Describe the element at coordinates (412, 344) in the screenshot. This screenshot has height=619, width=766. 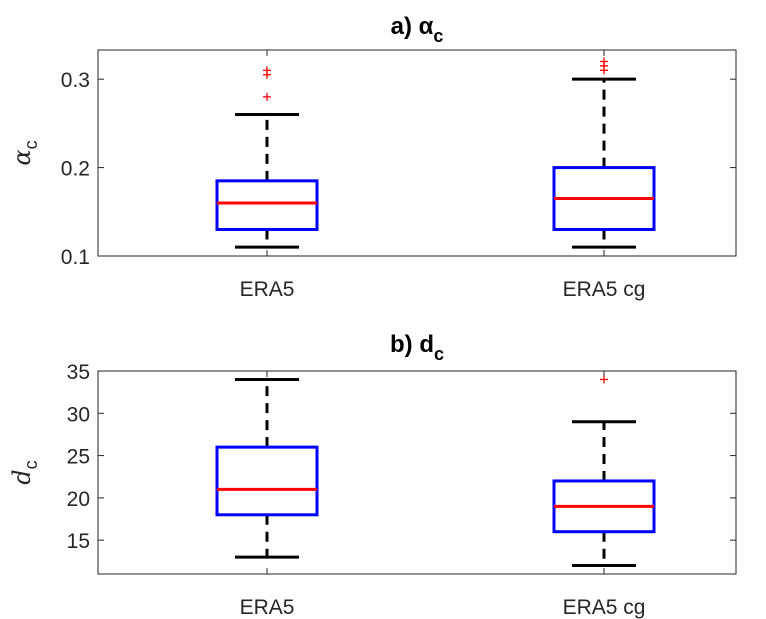
I see `chart-title-text: b) d` at that location.